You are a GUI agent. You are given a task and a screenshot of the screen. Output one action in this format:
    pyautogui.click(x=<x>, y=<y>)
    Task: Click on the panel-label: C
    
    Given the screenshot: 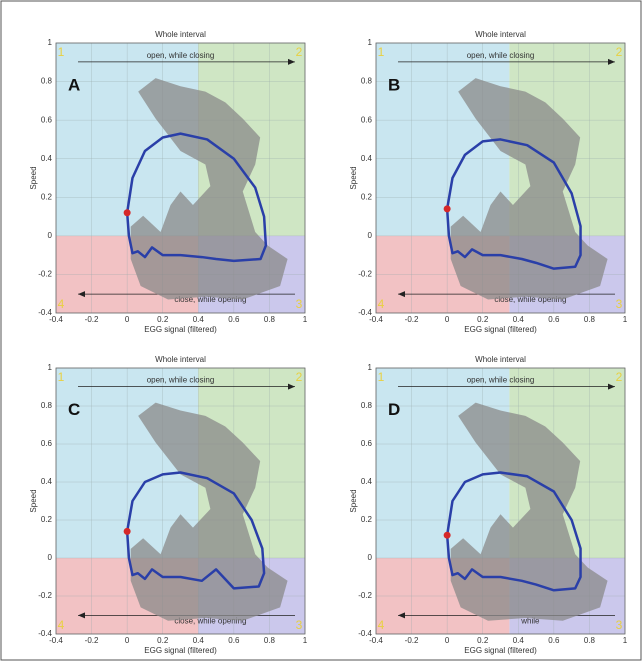 What is the action you would take?
    pyautogui.click(x=74, y=409)
    